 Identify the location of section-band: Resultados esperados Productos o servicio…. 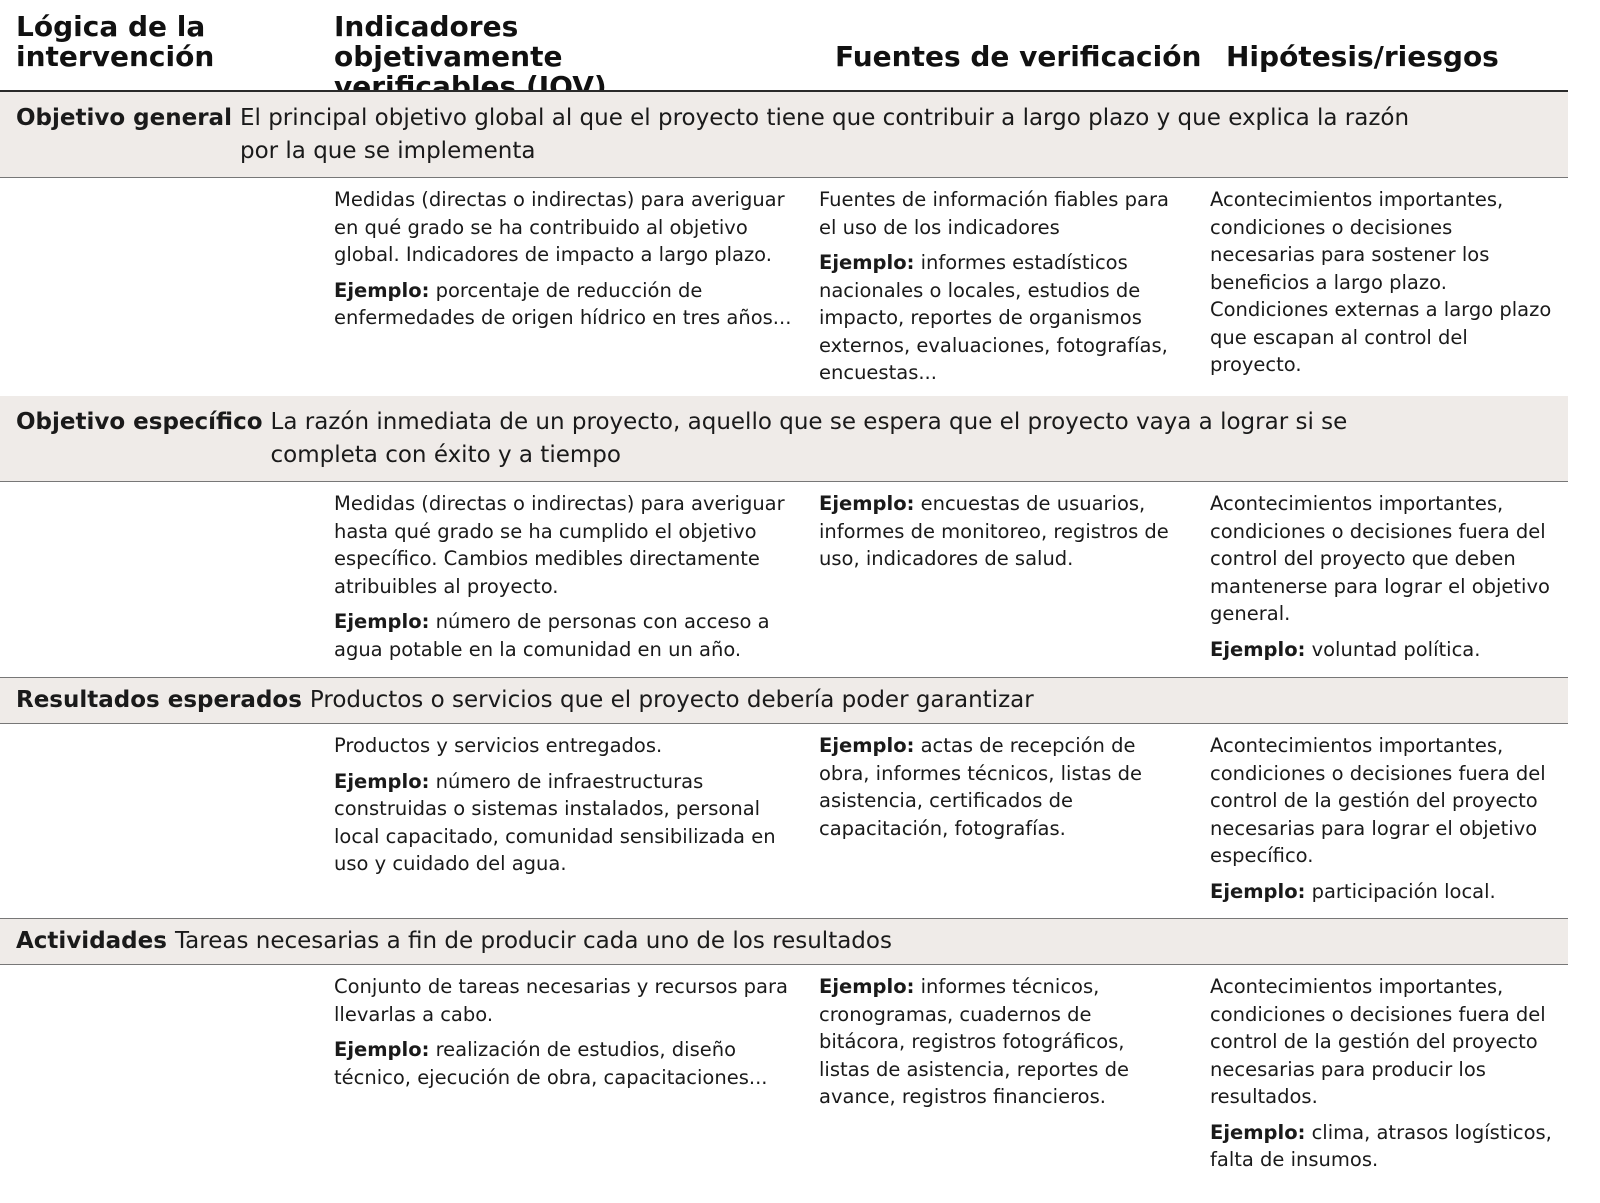
(784, 700).